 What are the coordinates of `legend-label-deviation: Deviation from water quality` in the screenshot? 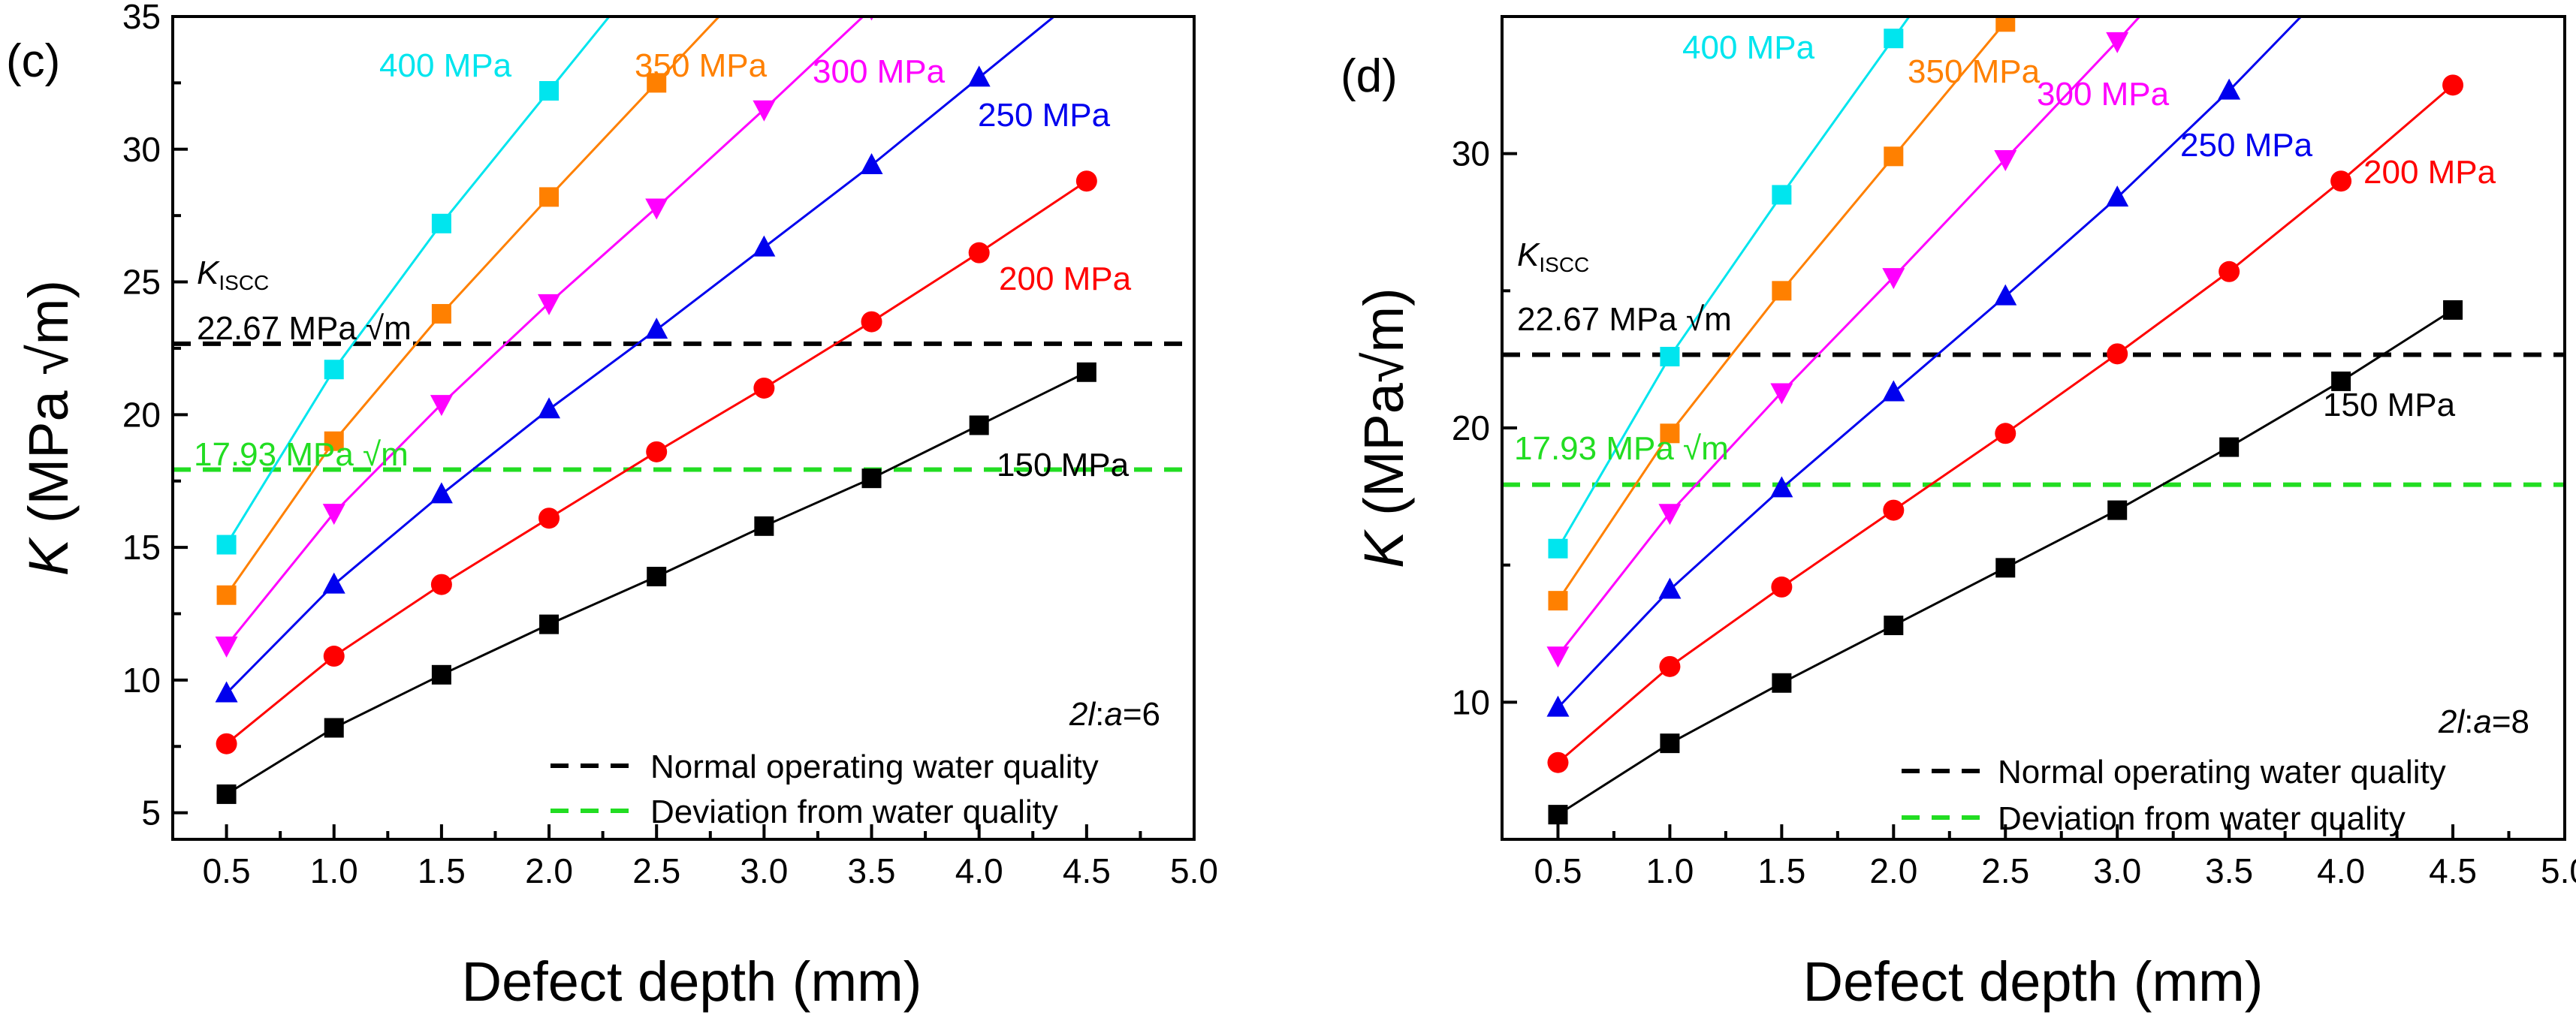 It's located at (854, 812).